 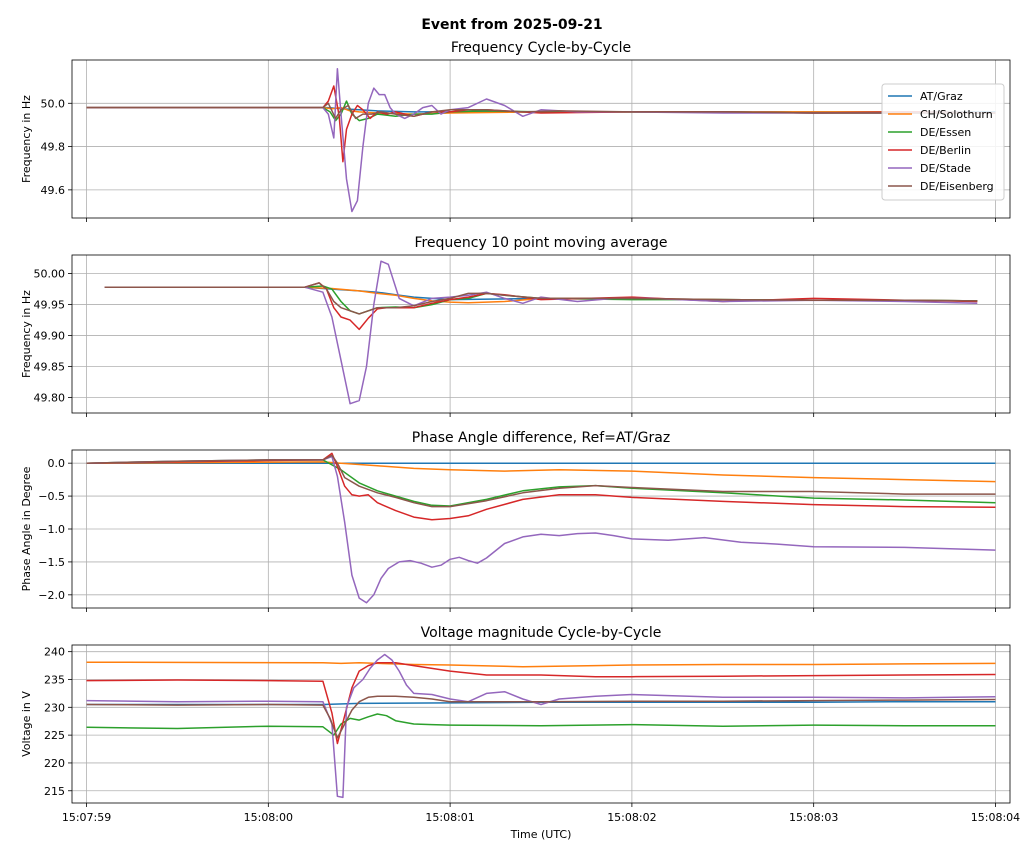 What do you see at coordinates (53, 147) in the screenshot?
I see `y-tick-label: 49.8` at bounding box center [53, 147].